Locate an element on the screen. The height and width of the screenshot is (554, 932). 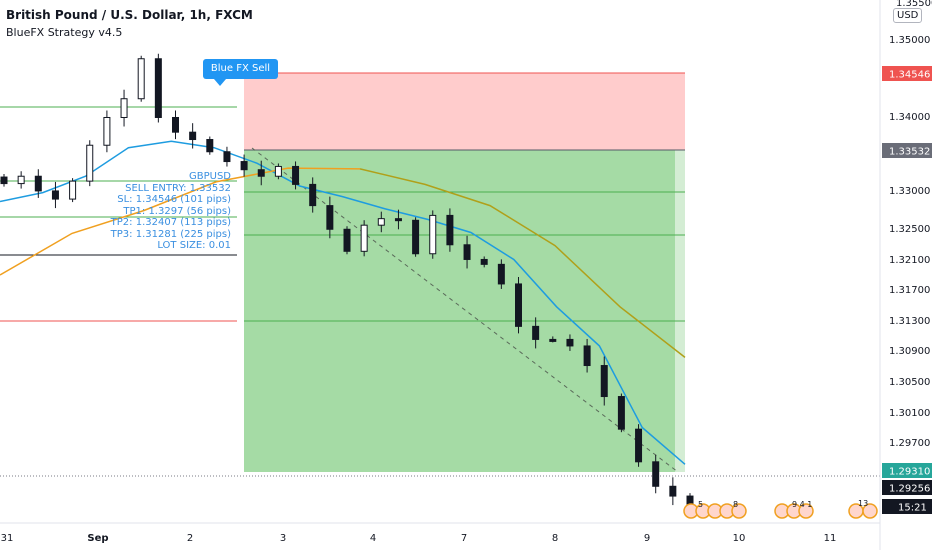
y-tick-label: 1.30500 is located at coordinates (909, 382).